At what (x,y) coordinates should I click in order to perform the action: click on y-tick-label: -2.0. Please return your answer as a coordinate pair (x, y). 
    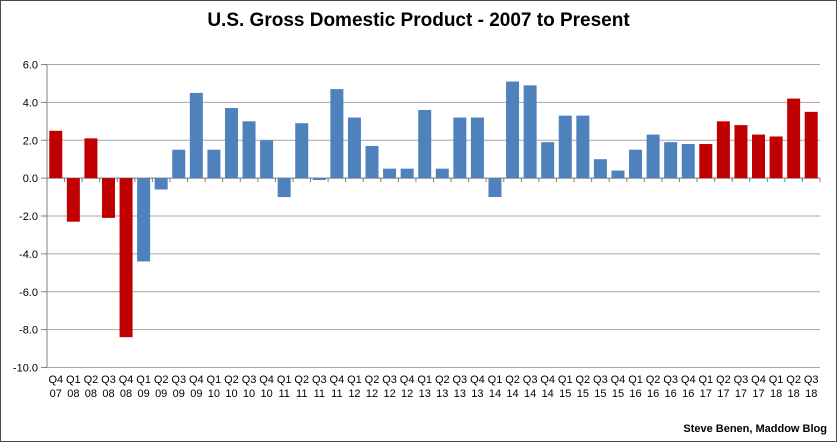
    Looking at the image, I should click on (28, 217).